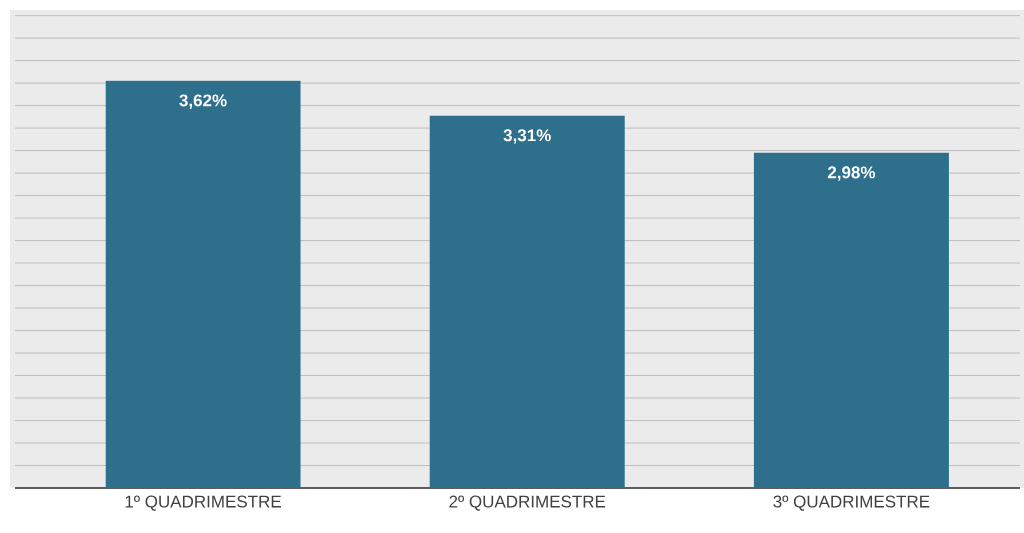 This screenshot has height=533, width=1024. What do you see at coordinates (203, 503) in the screenshot?
I see `x-tick-label: 1º QUADRIMESTRE` at bounding box center [203, 503].